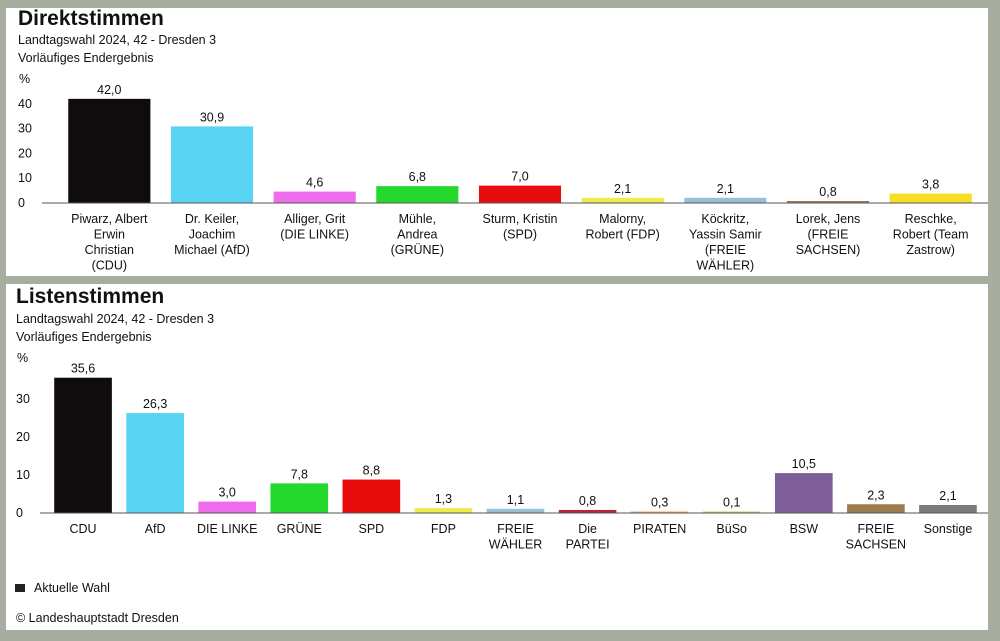 This screenshot has height=641, width=1000. Describe the element at coordinates (212, 117) in the screenshot. I see `data-label: 30,9` at that location.